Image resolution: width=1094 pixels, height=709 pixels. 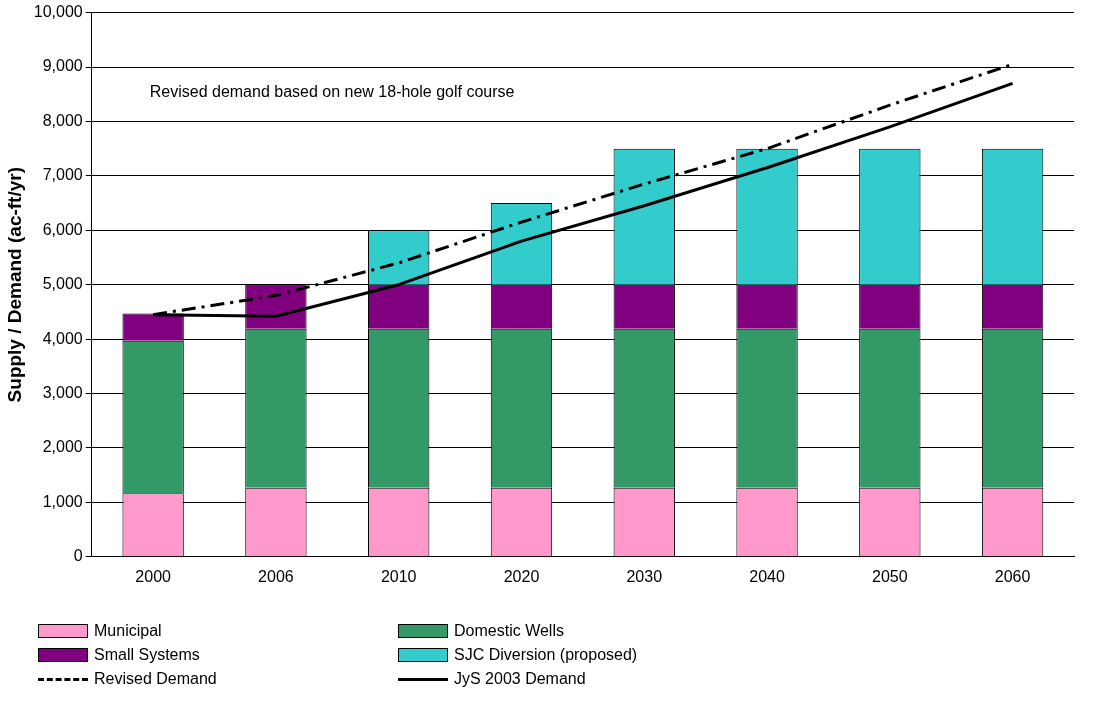 I want to click on x-tick-label: 2060, so click(x=1012, y=576).